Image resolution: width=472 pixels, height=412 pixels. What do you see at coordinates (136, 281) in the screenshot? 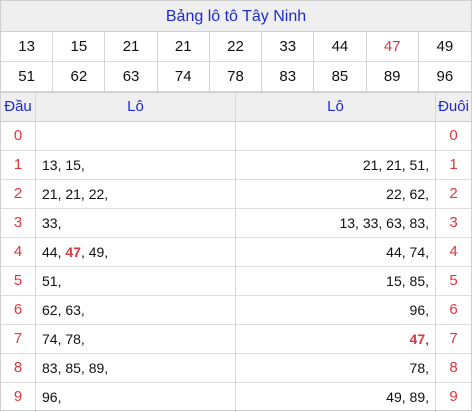
I see `row-lo-left: 51,` at bounding box center [136, 281].